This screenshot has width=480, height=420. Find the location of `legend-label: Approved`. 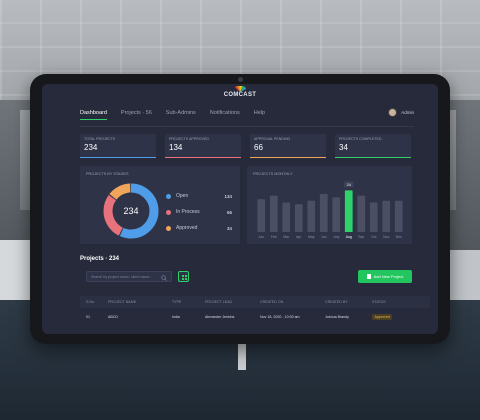

legend-label: Approved is located at coordinates (187, 228).